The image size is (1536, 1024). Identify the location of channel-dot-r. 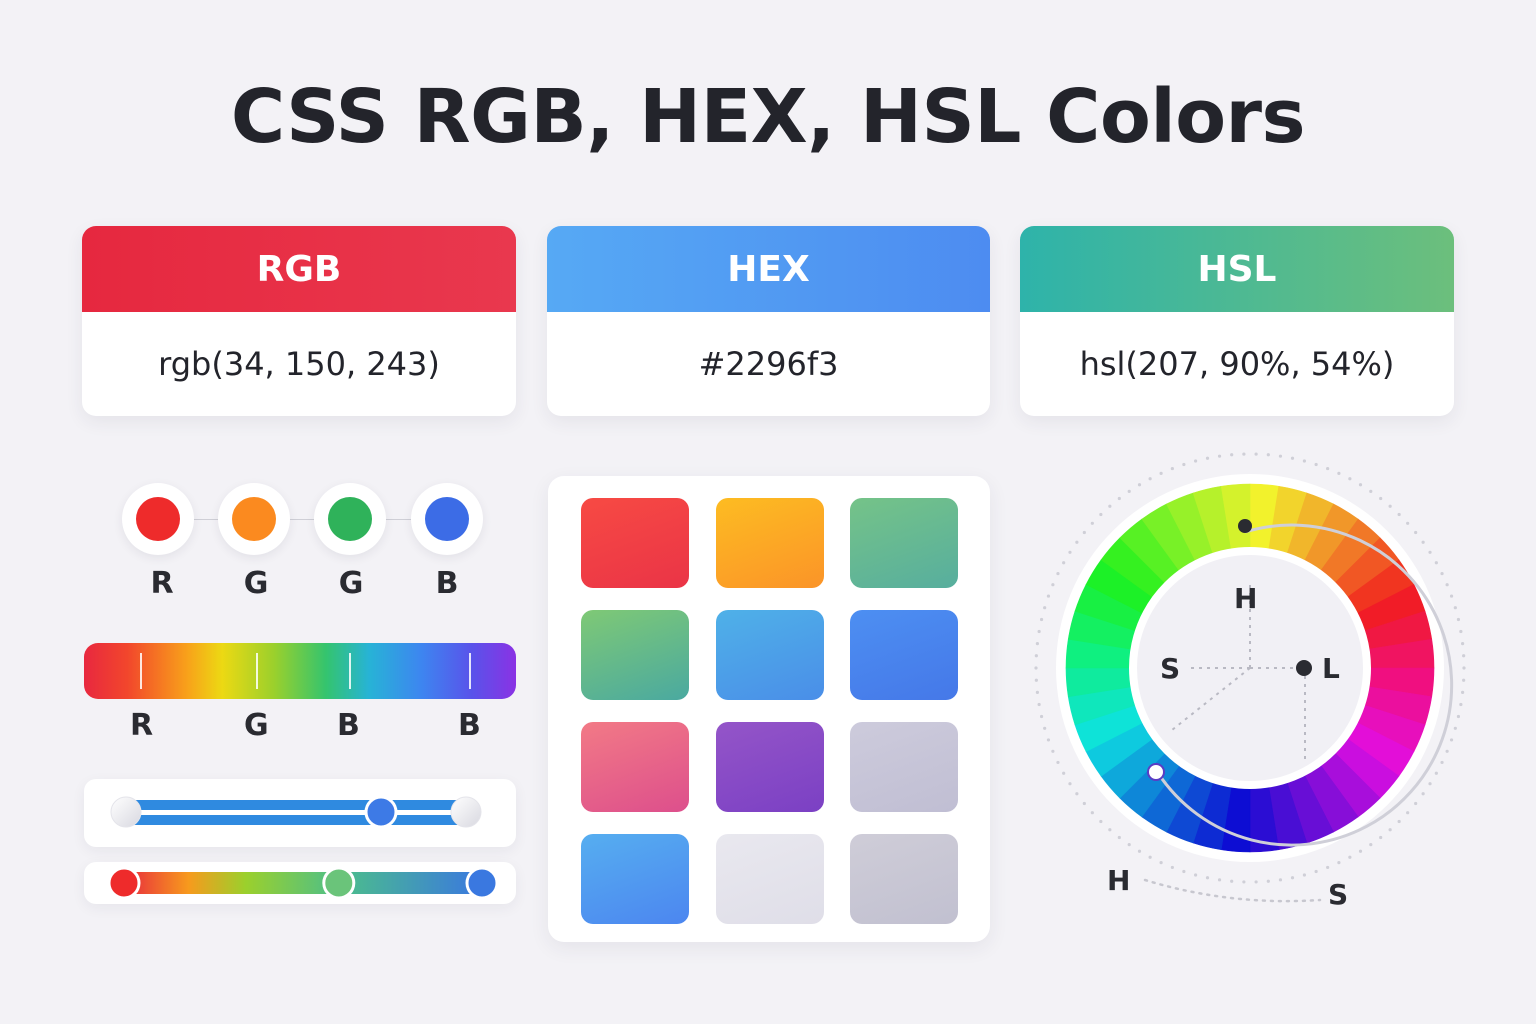
(158, 519).